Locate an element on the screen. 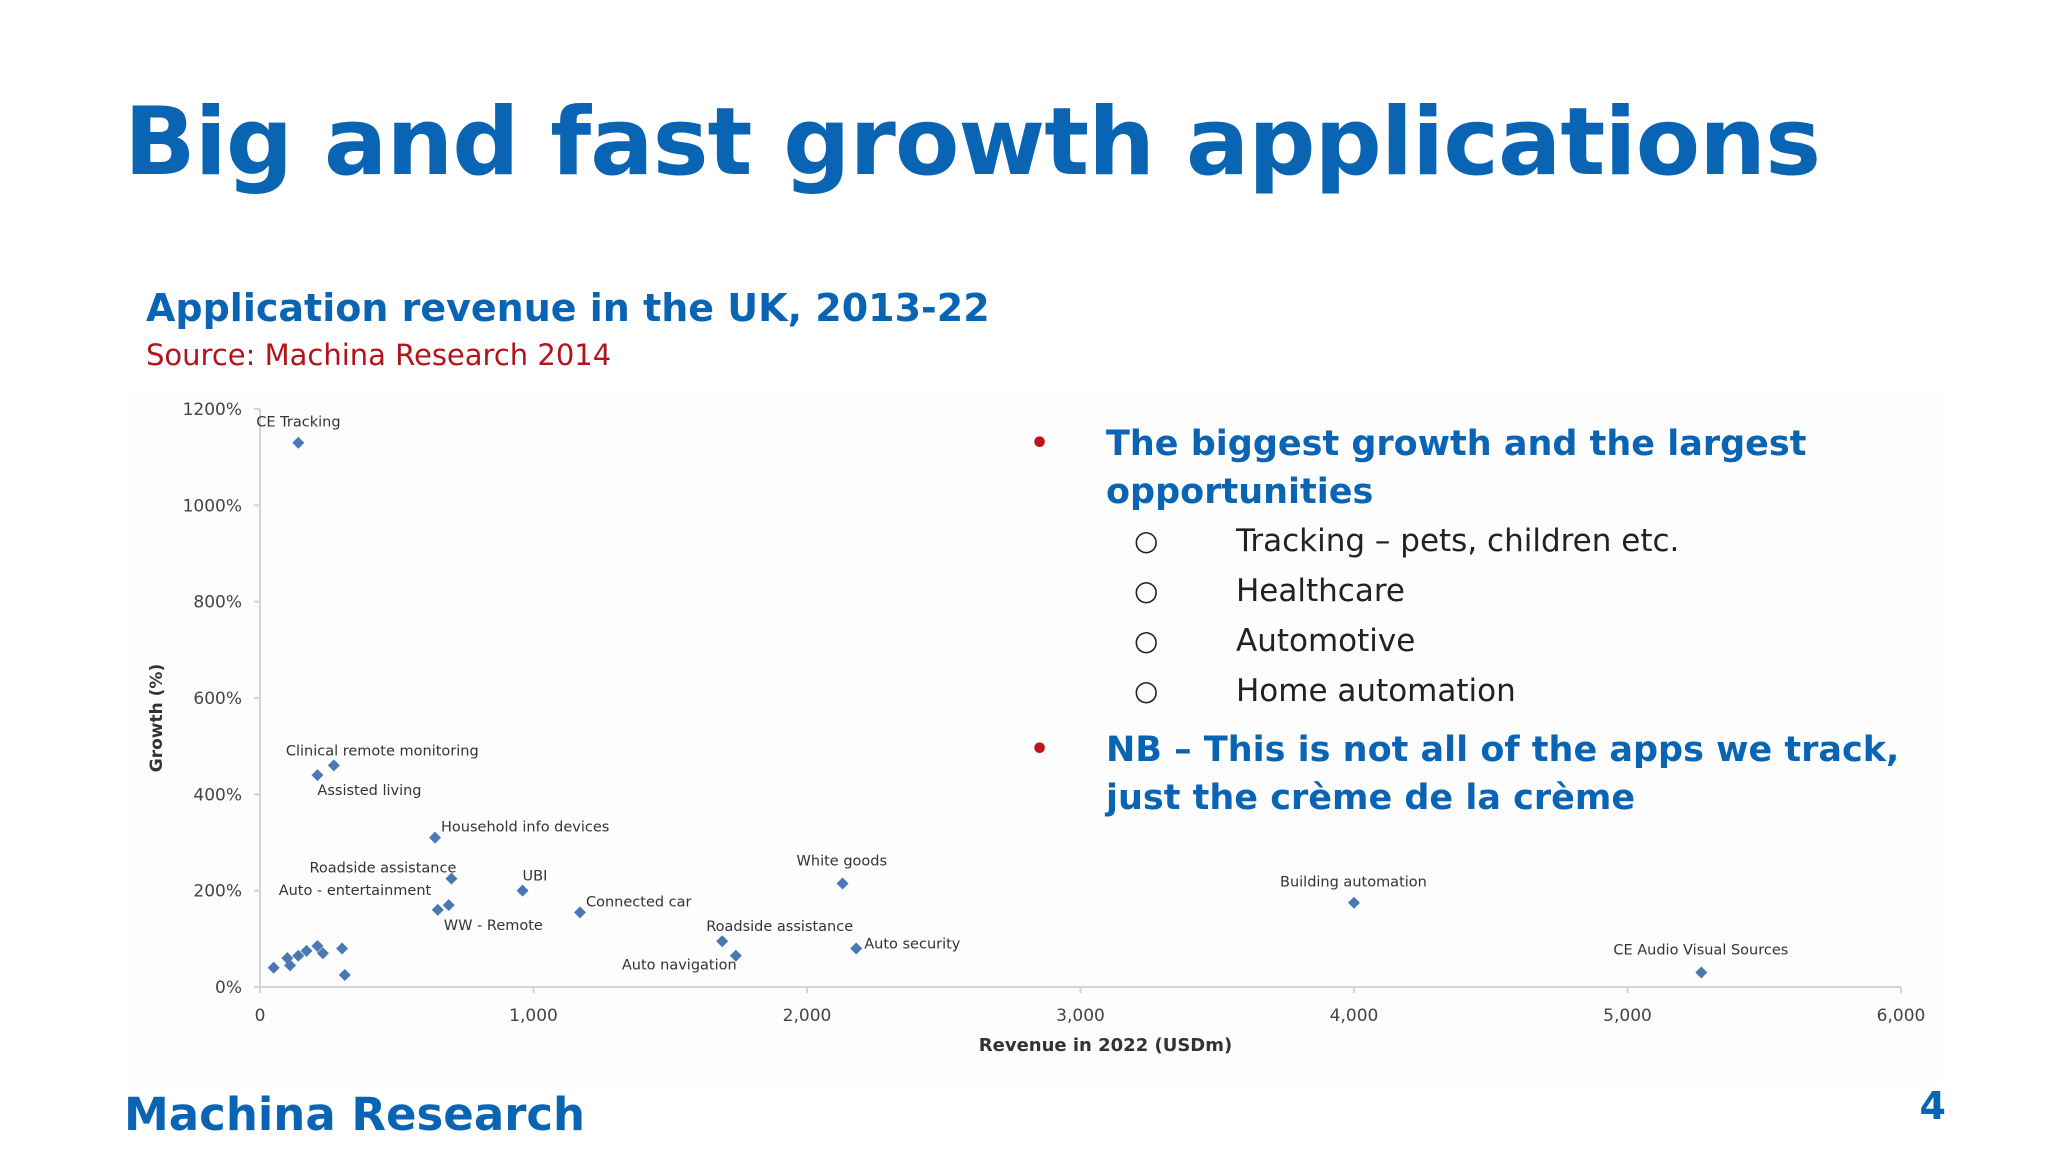  sub-bullet-text: Automotive is located at coordinates (1326, 641).